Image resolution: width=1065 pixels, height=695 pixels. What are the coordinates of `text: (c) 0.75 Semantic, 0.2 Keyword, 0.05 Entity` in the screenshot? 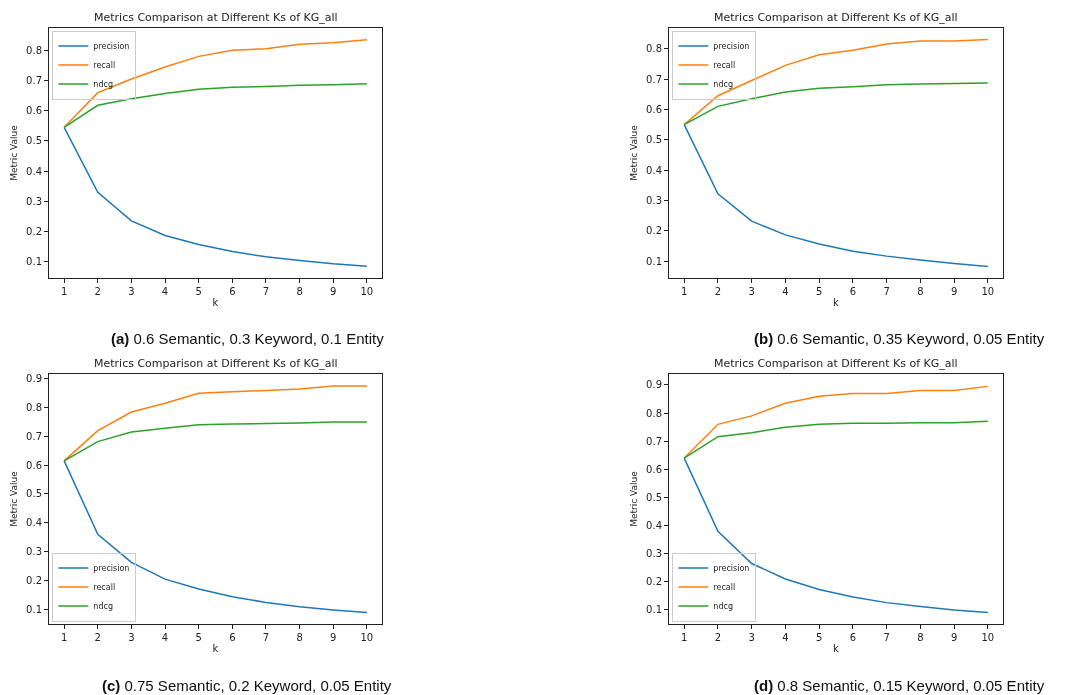 It's located at (247, 685).